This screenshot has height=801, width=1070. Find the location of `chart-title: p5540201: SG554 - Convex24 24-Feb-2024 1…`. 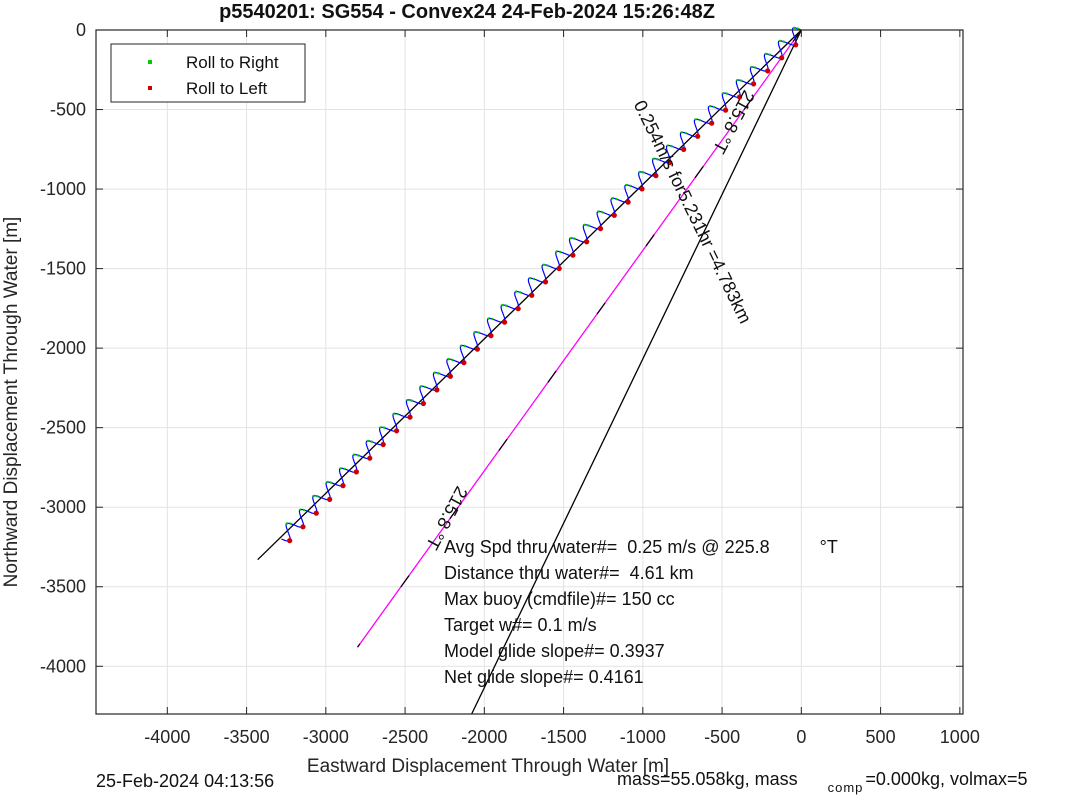

chart-title: p5540201: SG554 - Convex24 24-Feb-2024 1… is located at coordinates (467, 12).